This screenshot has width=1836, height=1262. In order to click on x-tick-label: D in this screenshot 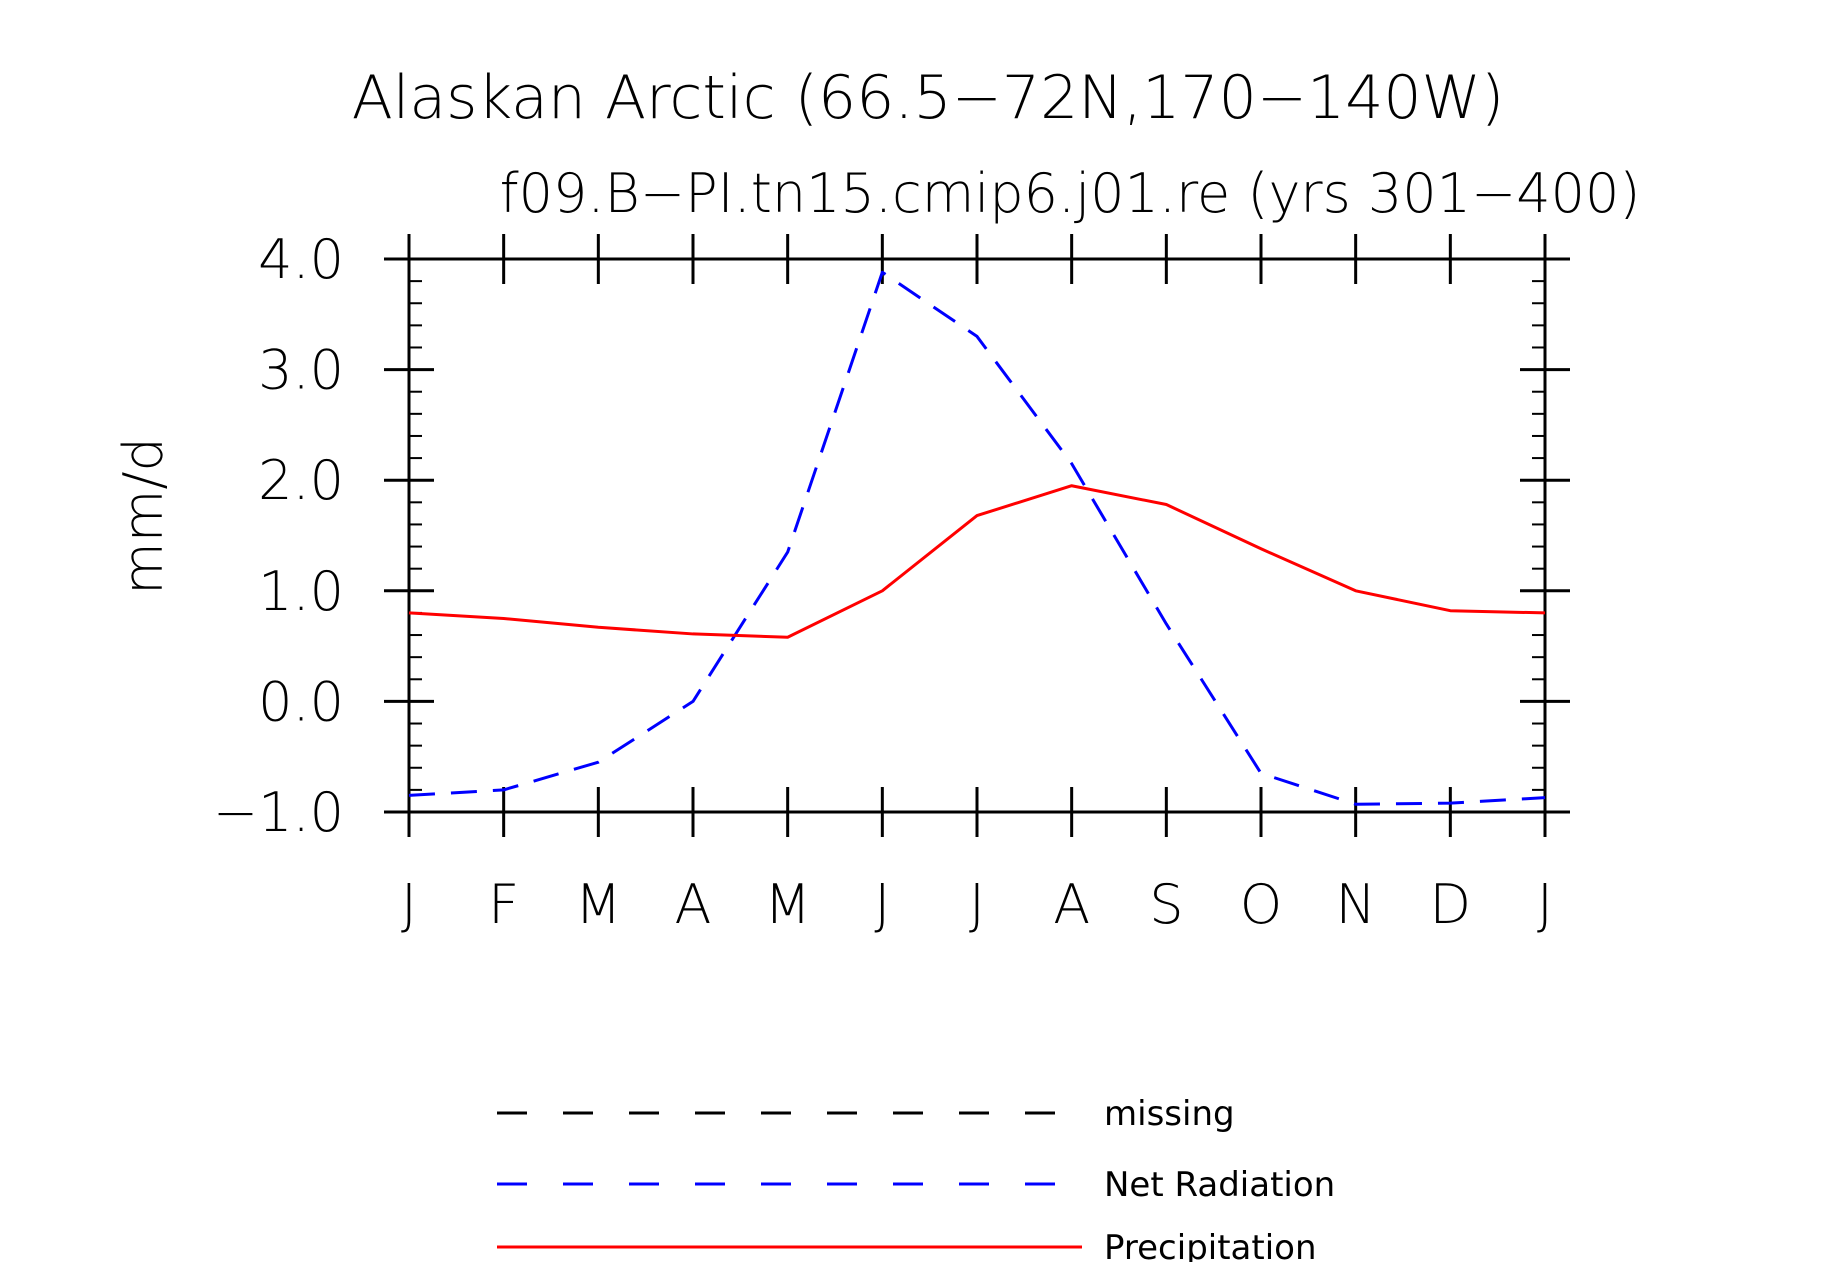, I will do `click(1451, 904)`.